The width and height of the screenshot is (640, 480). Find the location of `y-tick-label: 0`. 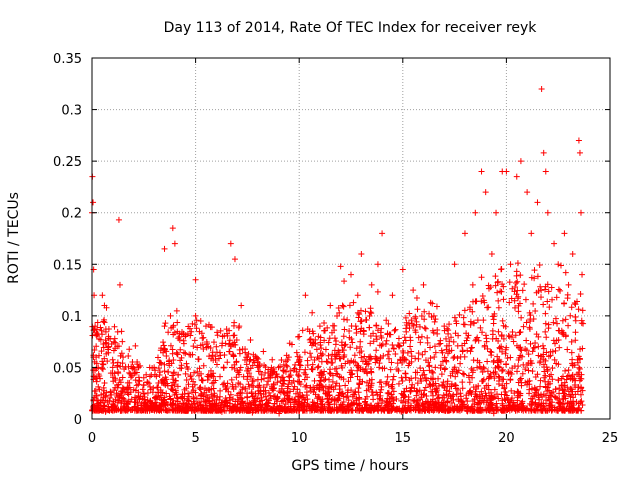

y-tick-label: 0 is located at coordinates (78, 420).